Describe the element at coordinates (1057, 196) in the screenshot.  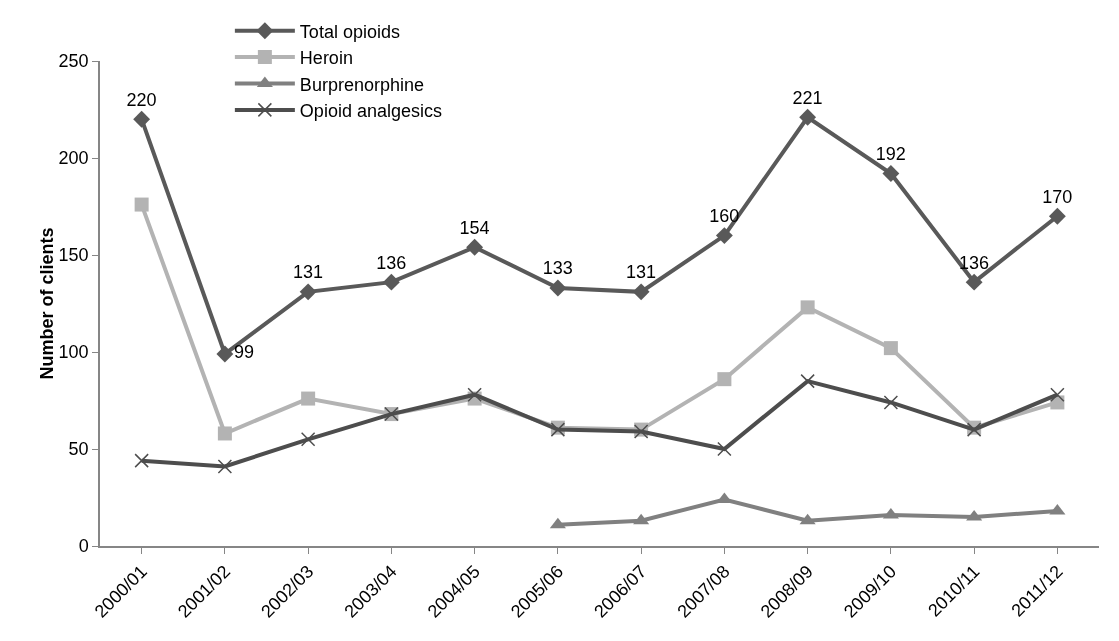
I see `data-label: 170` at that location.